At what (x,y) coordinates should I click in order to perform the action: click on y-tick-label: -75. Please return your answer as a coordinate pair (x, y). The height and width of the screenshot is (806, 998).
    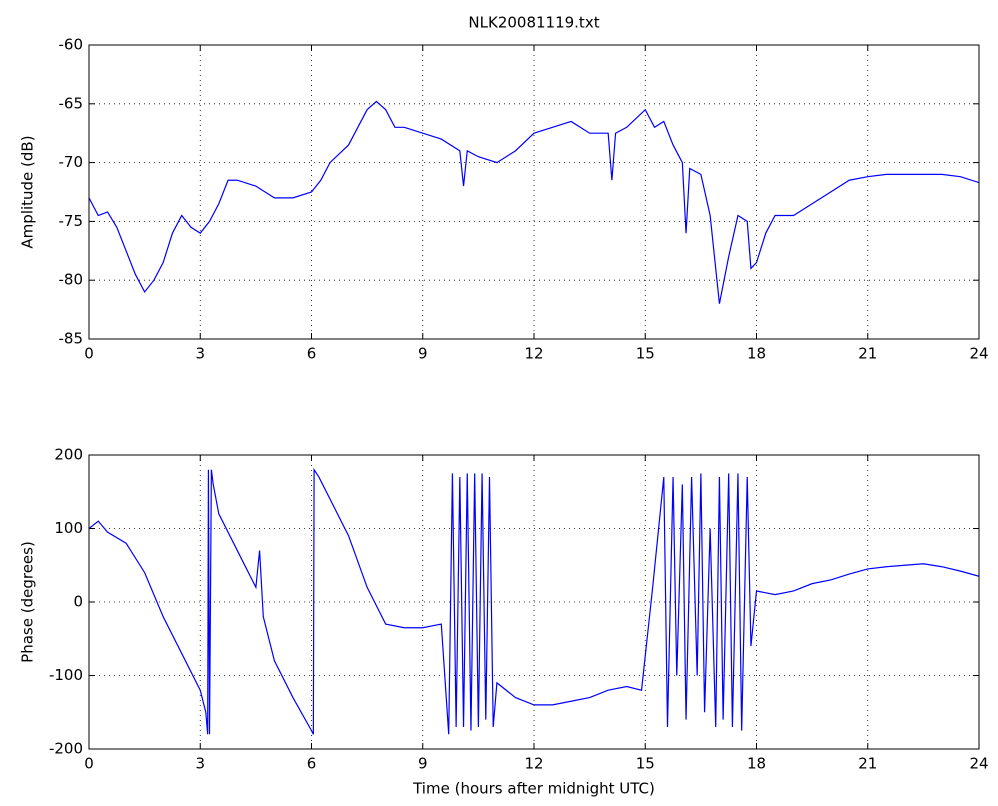
    Looking at the image, I should click on (71, 221).